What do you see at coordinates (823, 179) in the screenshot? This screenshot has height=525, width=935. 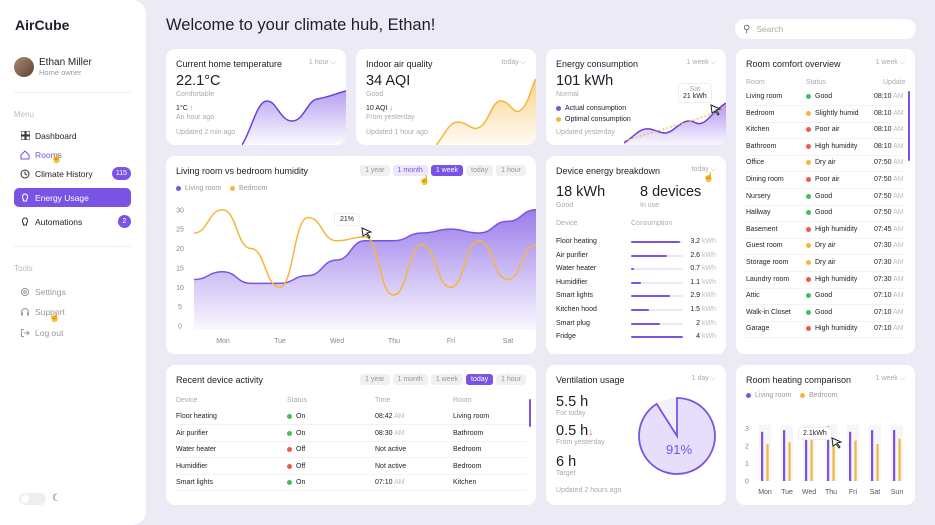 I see `status-badge: Poor air` at bounding box center [823, 179].